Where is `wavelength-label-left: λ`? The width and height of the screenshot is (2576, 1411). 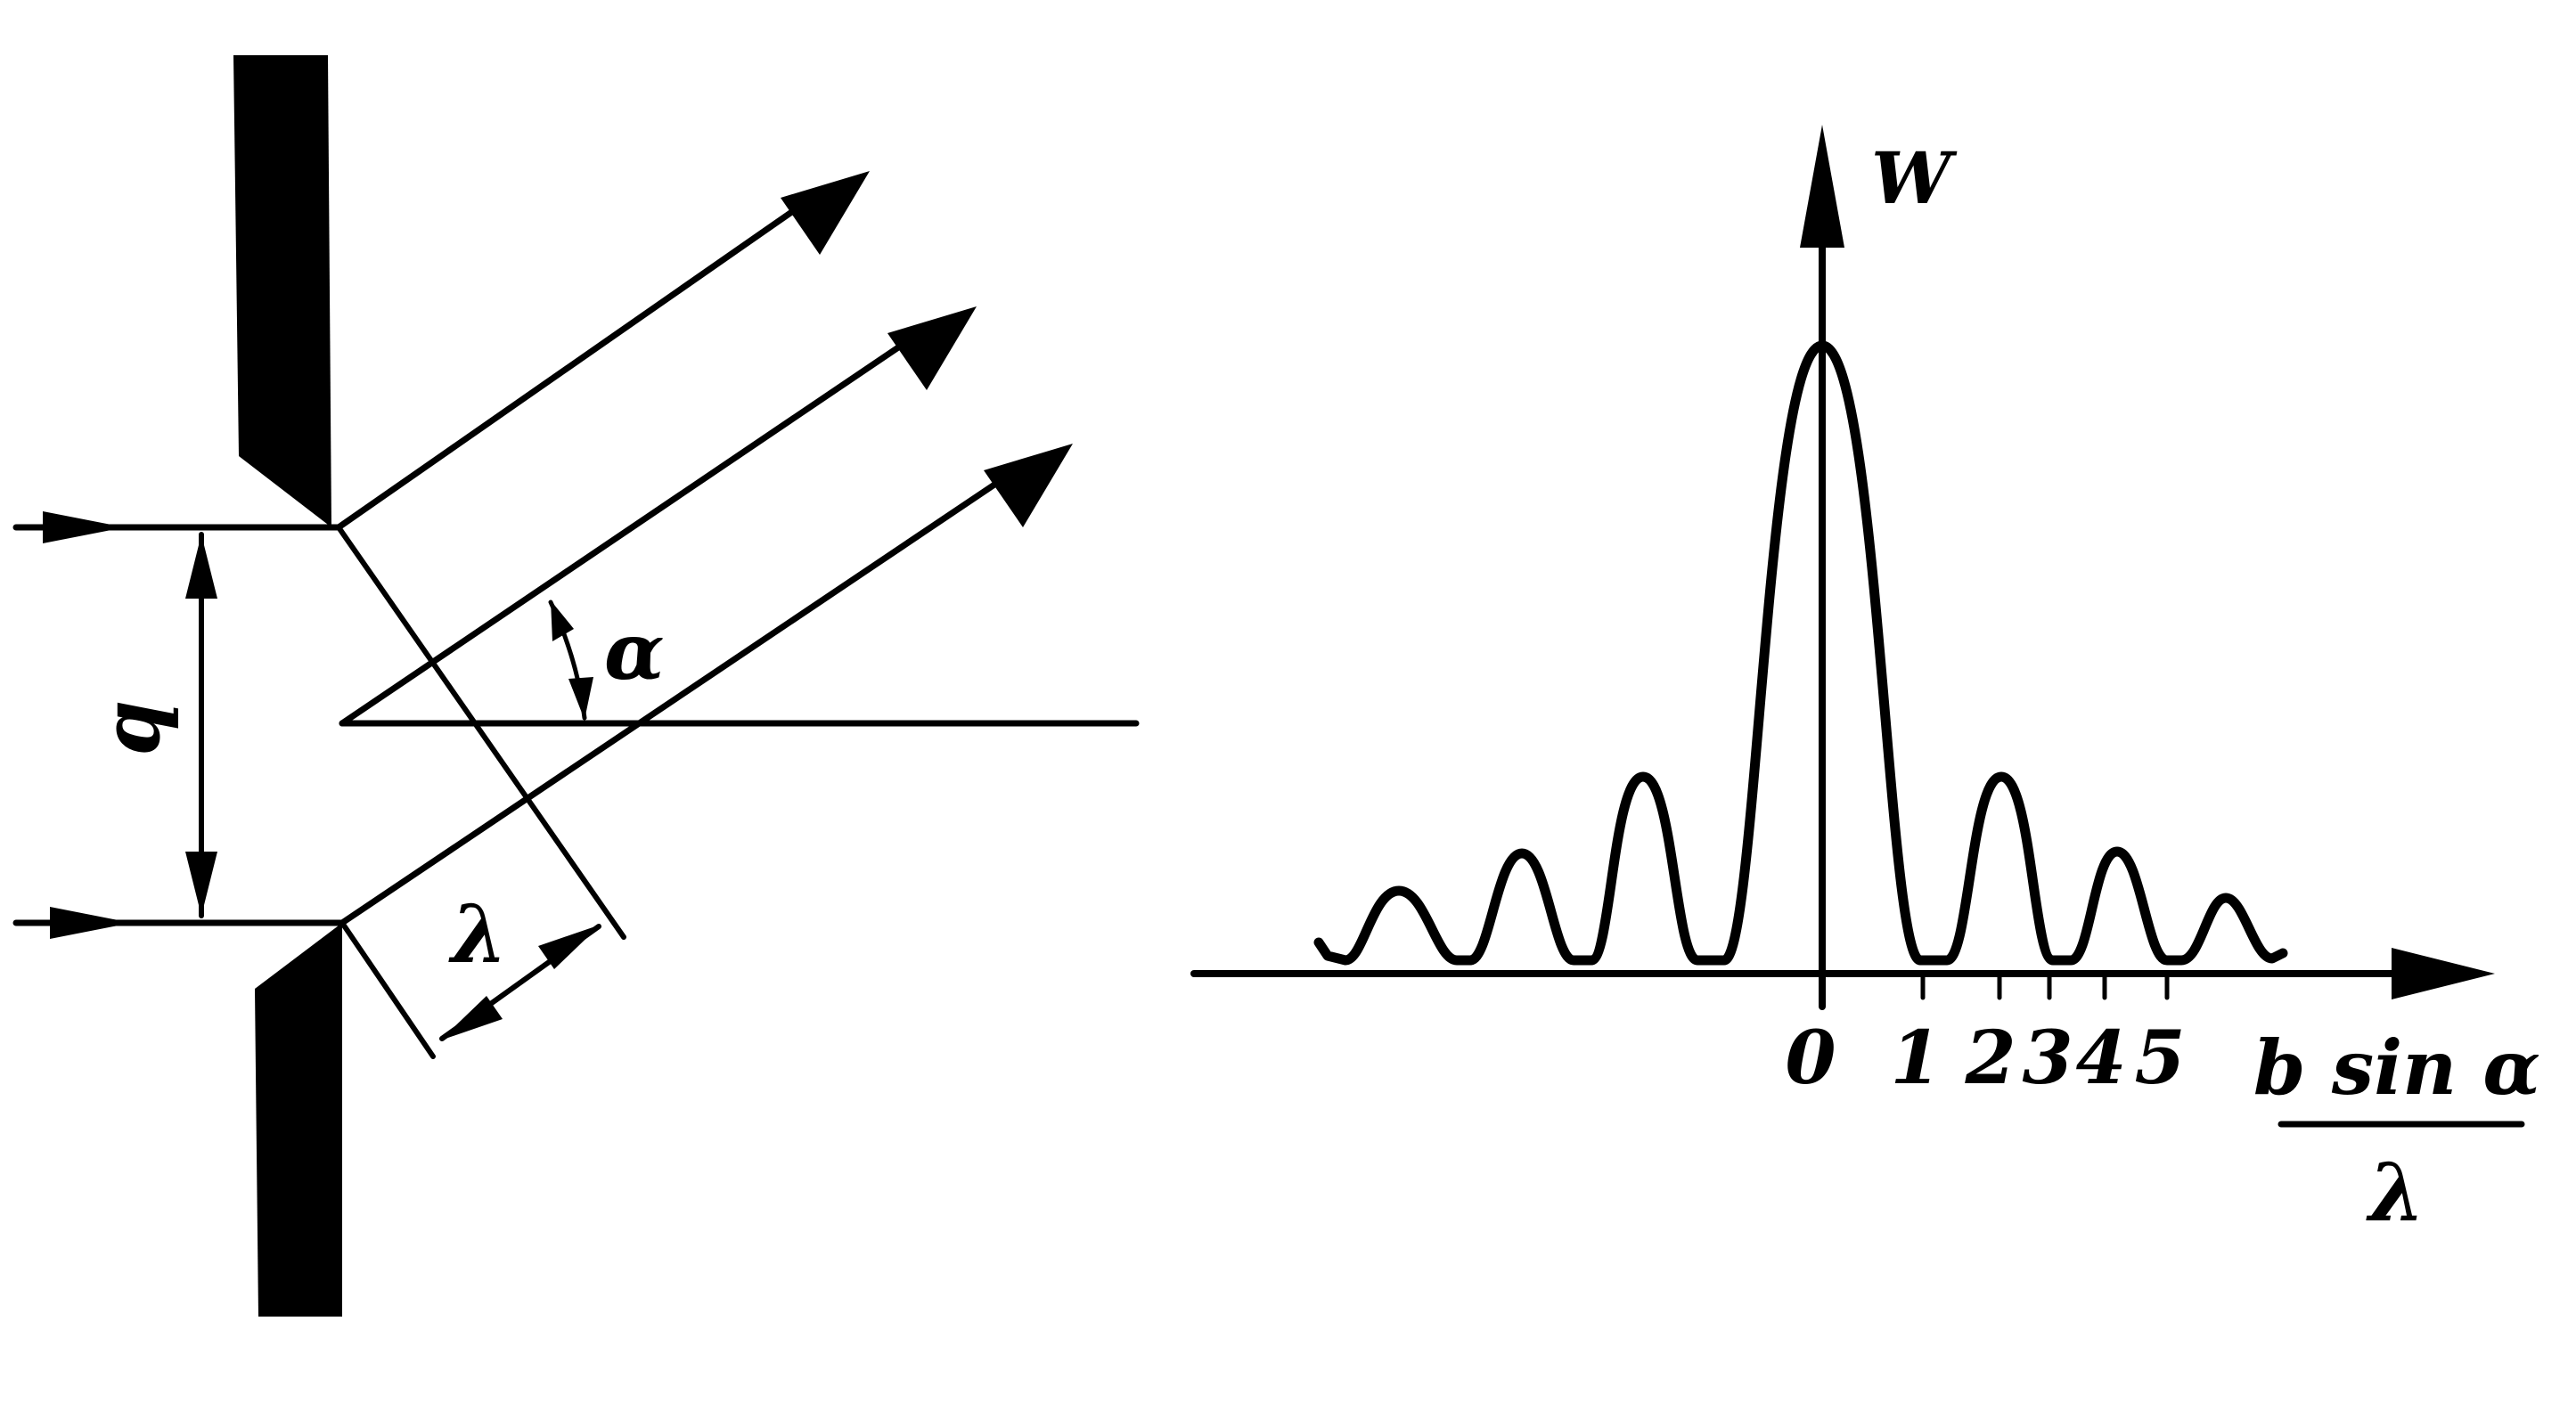
wavelength-label-left: λ is located at coordinates (477, 935).